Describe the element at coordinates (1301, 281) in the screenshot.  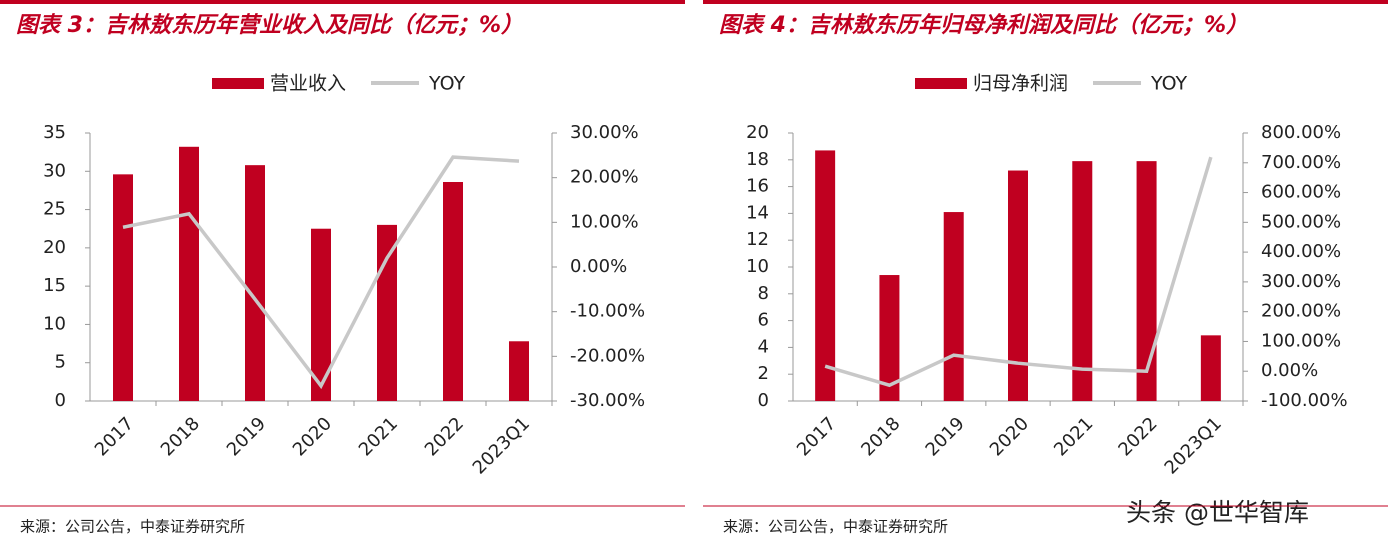
I see `y2-tick-label: 300.00%` at that location.